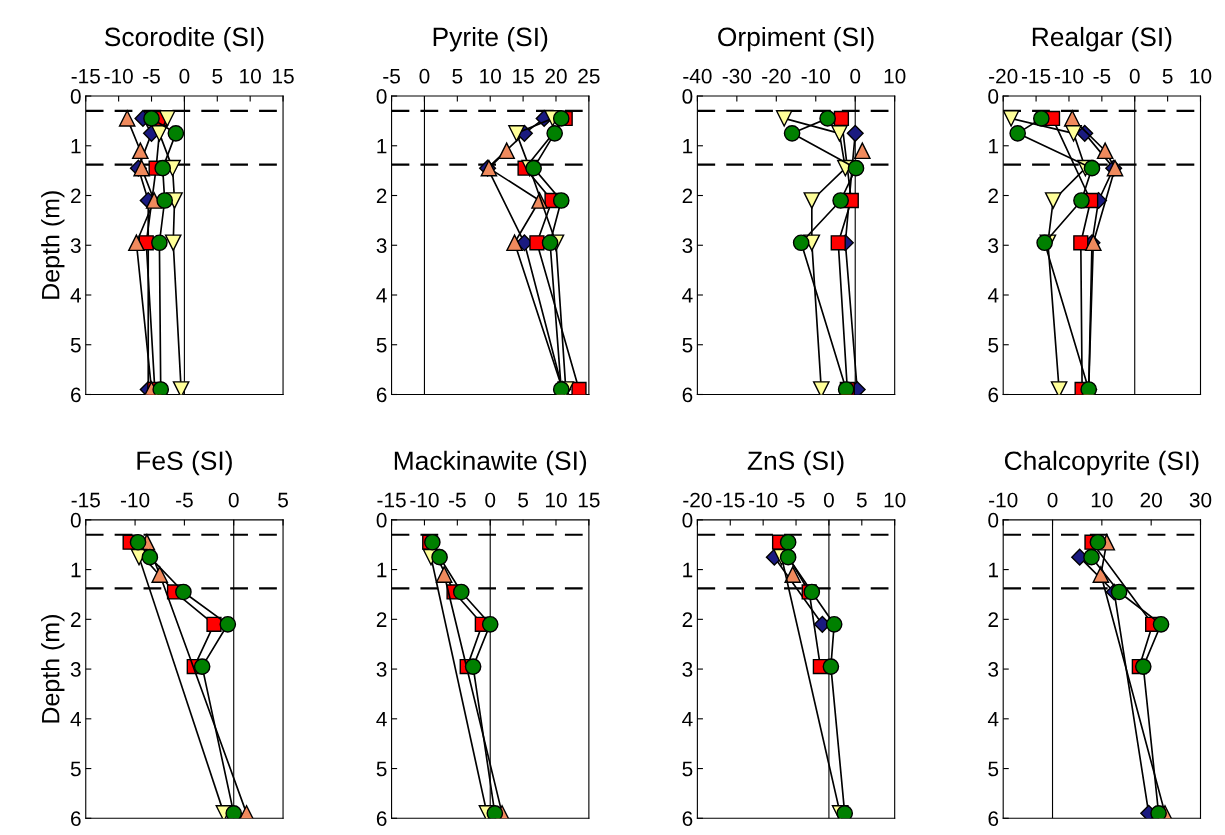 The width and height of the screenshot is (1225, 835). Describe the element at coordinates (184, 463) in the screenshot. I see `chart-title: FeS (SI)` at that location.